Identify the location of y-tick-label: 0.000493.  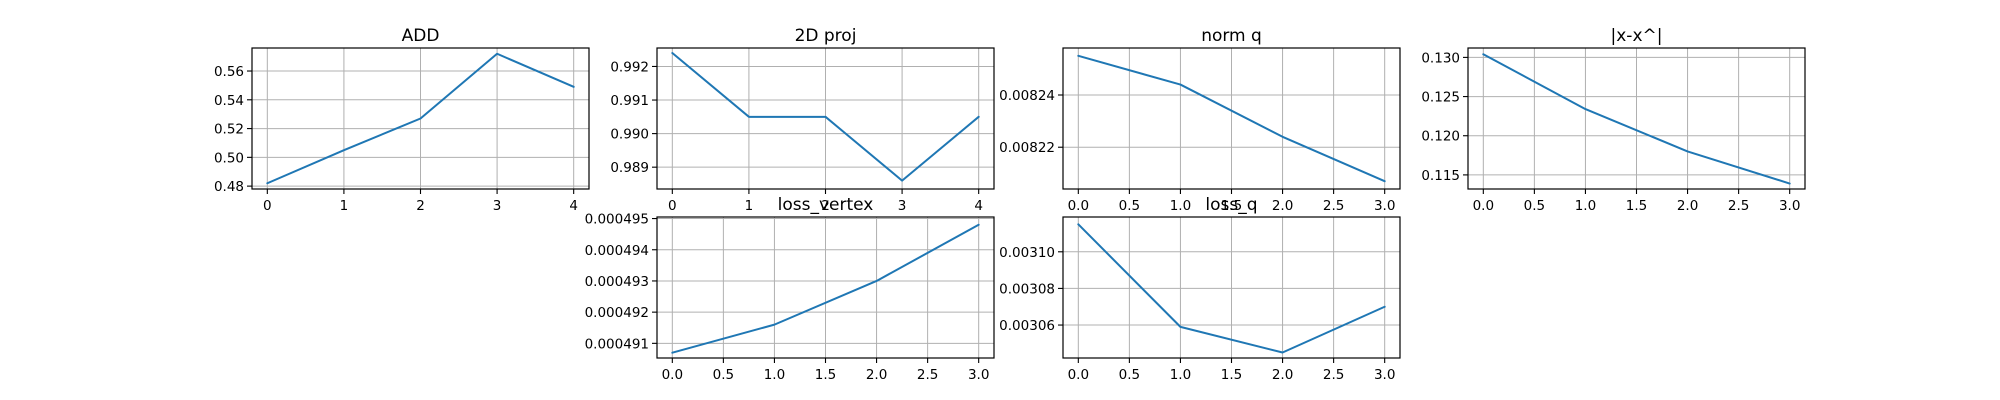
(617, 282).